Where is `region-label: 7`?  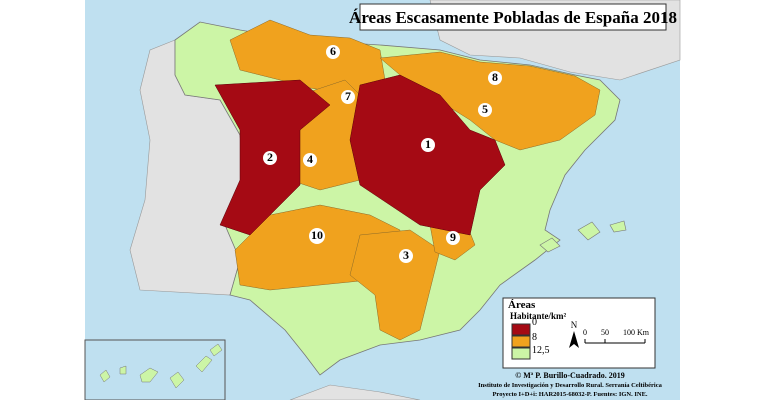
region-label: 7 is located at coordinates (348, 96).